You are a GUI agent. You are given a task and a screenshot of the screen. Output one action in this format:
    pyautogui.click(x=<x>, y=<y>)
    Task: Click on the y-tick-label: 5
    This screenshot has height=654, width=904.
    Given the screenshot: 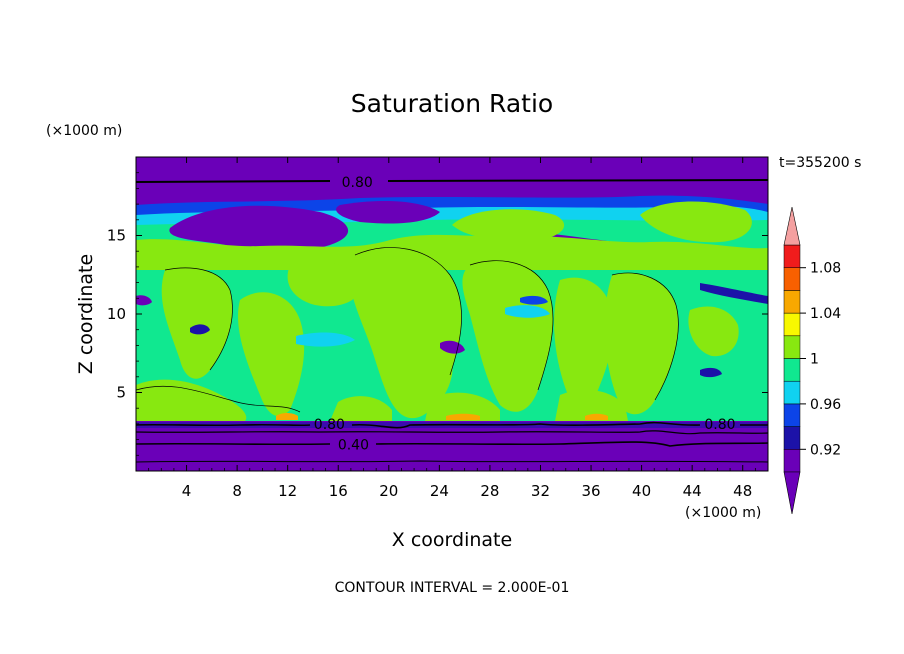 What is the action you would take?
    pyautogui.click(x=121, y=393)
    